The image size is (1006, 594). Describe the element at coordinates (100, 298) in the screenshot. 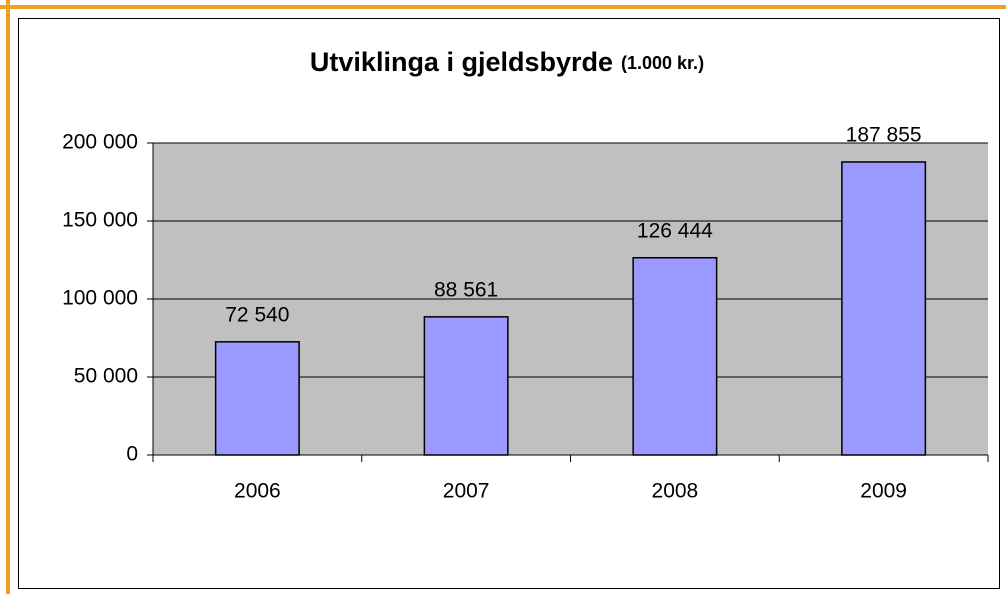

I see `y-tick-label: 100 000` at that location.